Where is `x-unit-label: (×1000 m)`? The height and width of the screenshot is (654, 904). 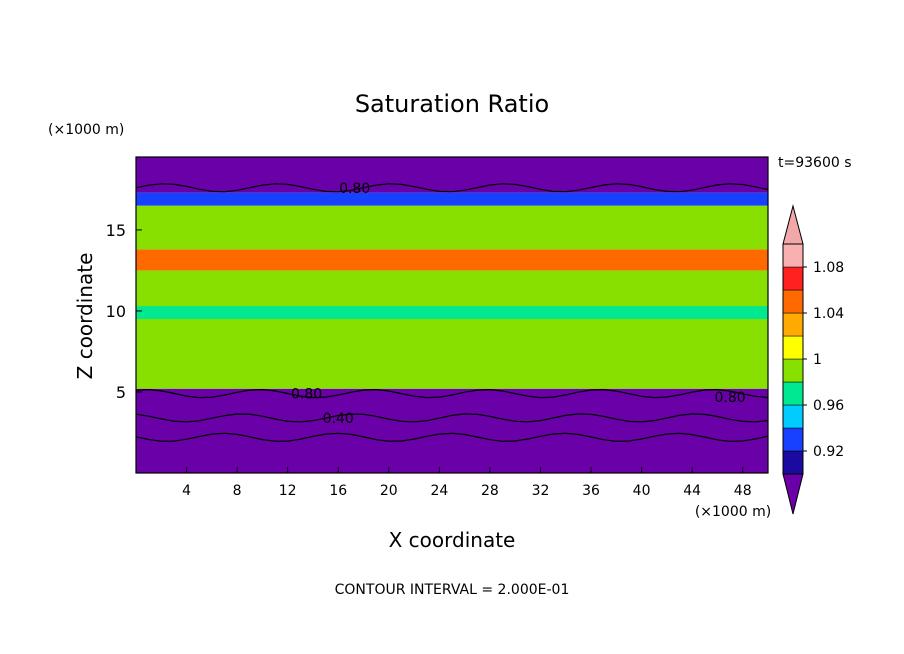 x-unit-label: (×1000 m) is located at coordinates (733, 512).